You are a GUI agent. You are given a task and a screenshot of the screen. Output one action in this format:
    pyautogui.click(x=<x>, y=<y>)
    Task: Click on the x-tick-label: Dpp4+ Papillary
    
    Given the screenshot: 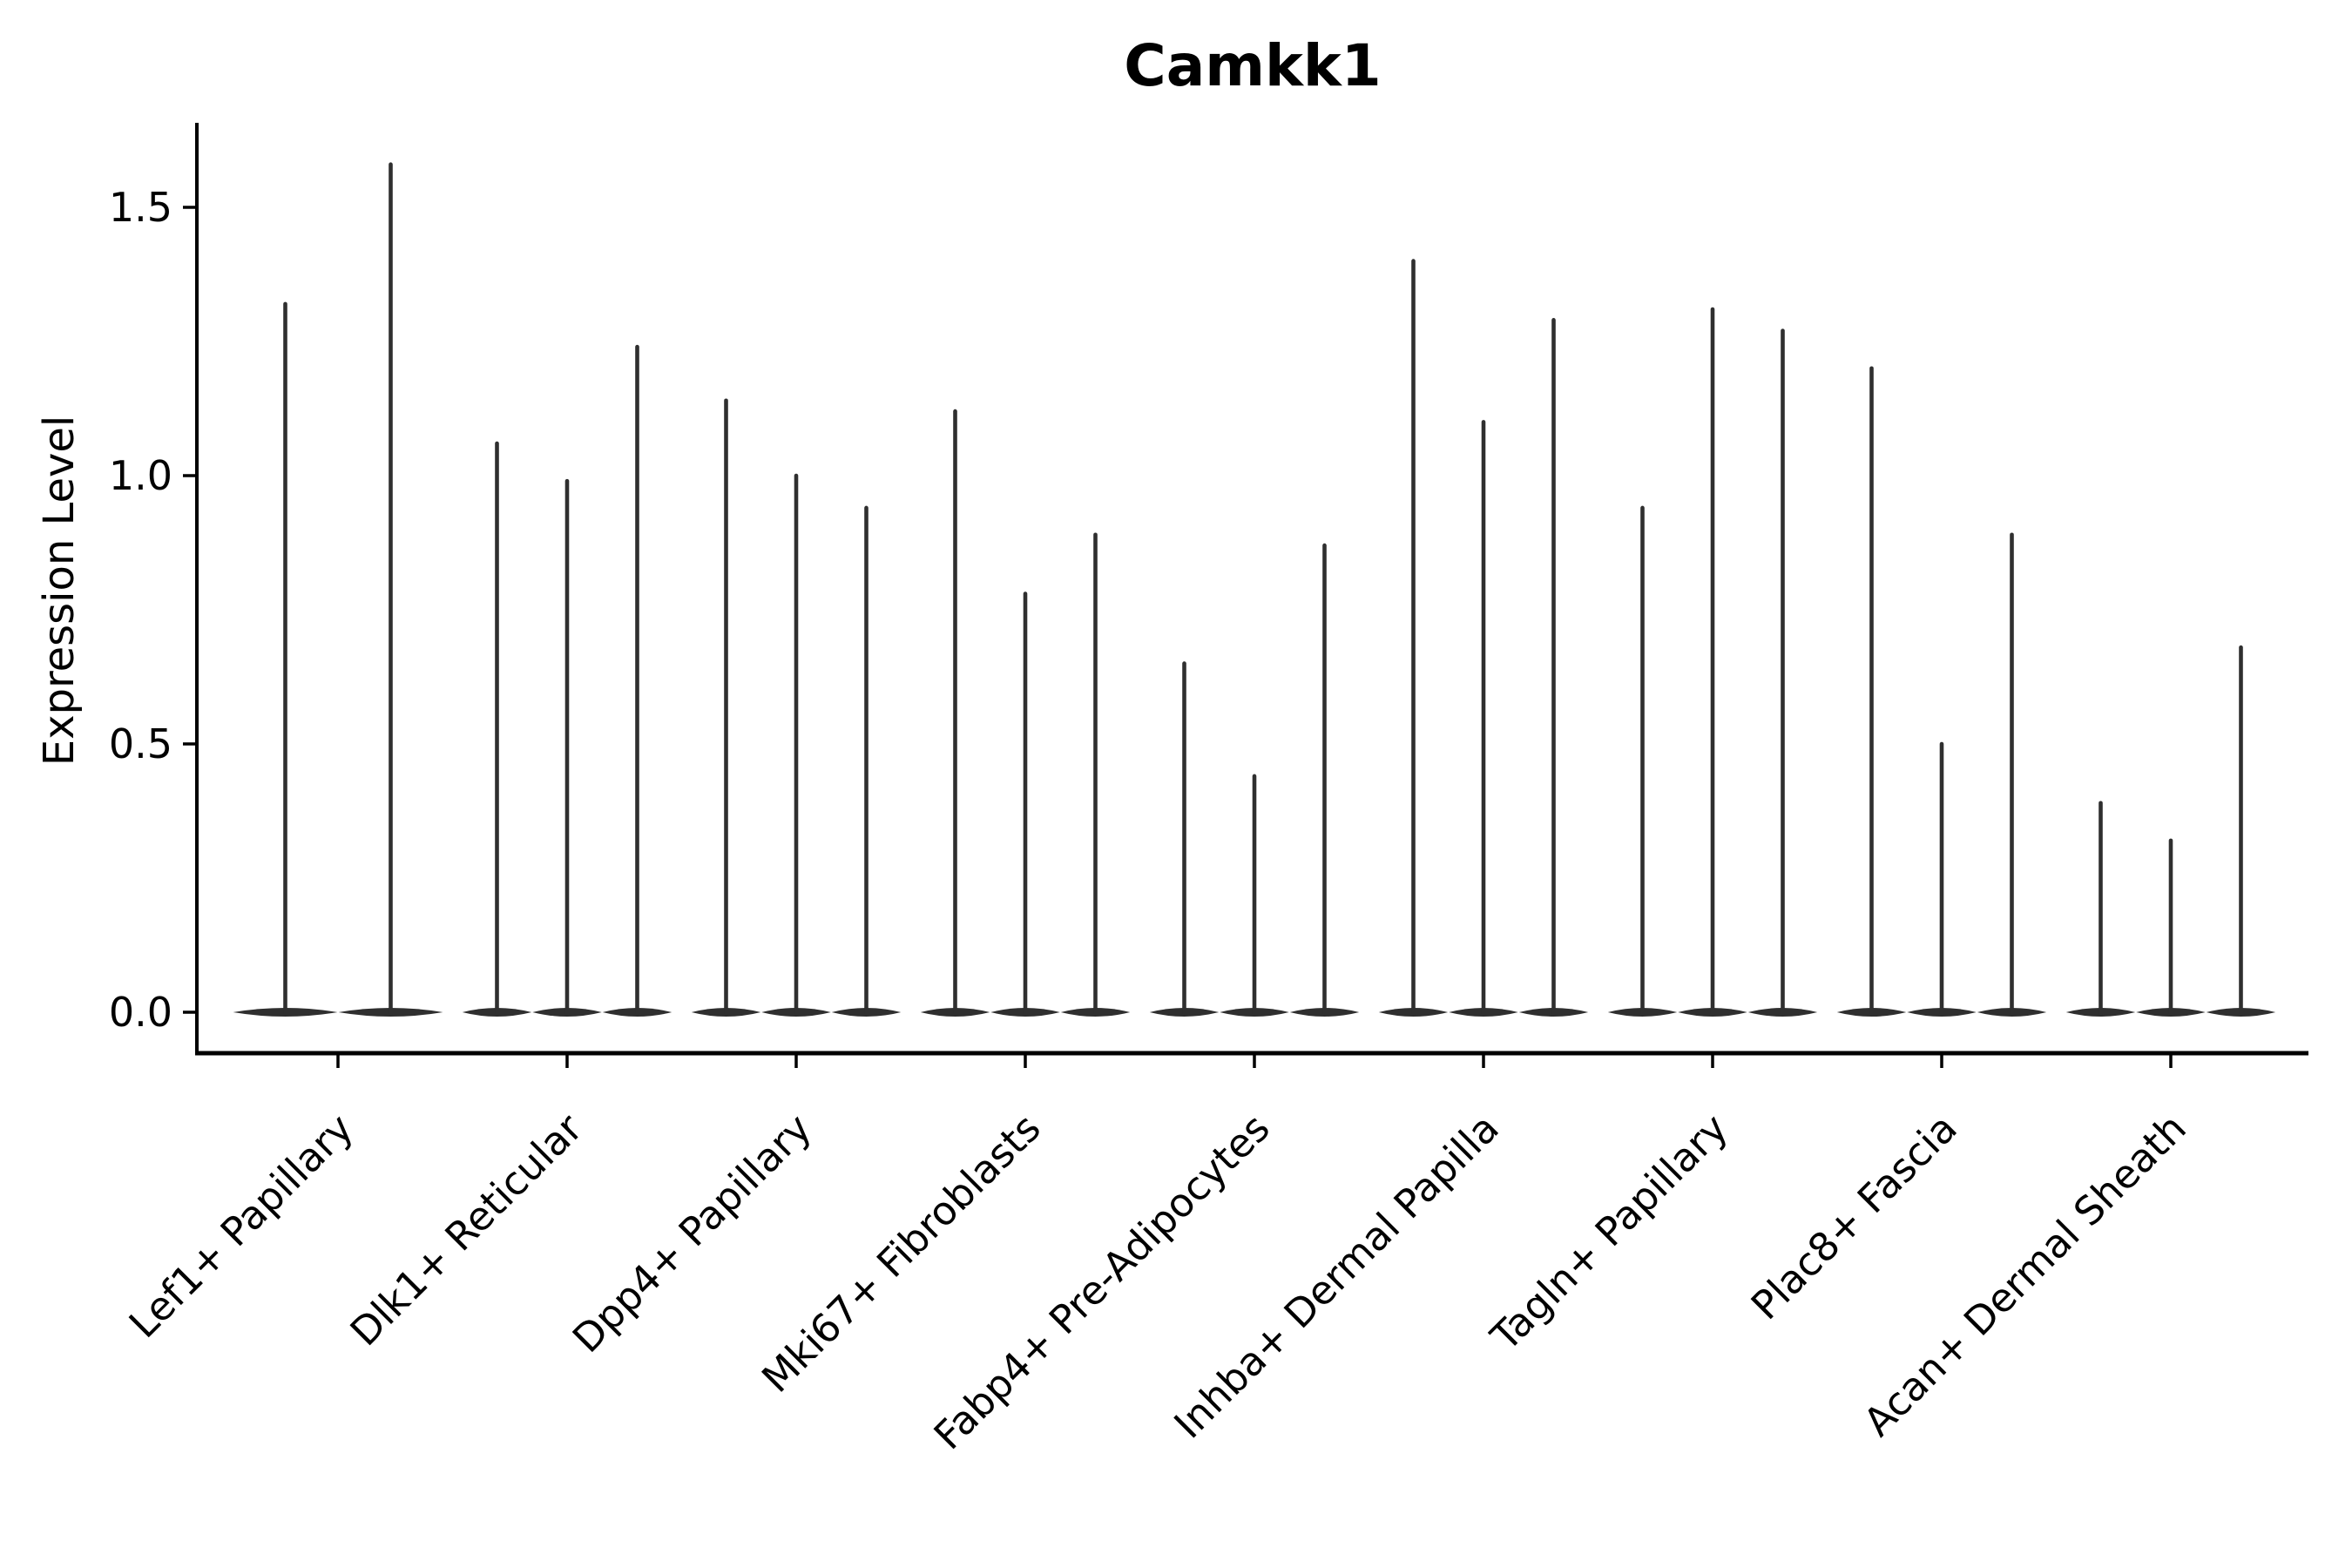 What is the action you would take?
    pyautogui.click(x=692, y=1233)
    